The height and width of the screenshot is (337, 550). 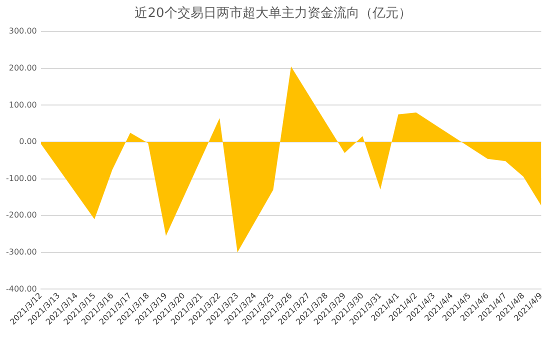 What do you see at coordinates (22, 31) in the screenshot?
I see `y-tick-label: 300.00` at bounding box center [22, 31].